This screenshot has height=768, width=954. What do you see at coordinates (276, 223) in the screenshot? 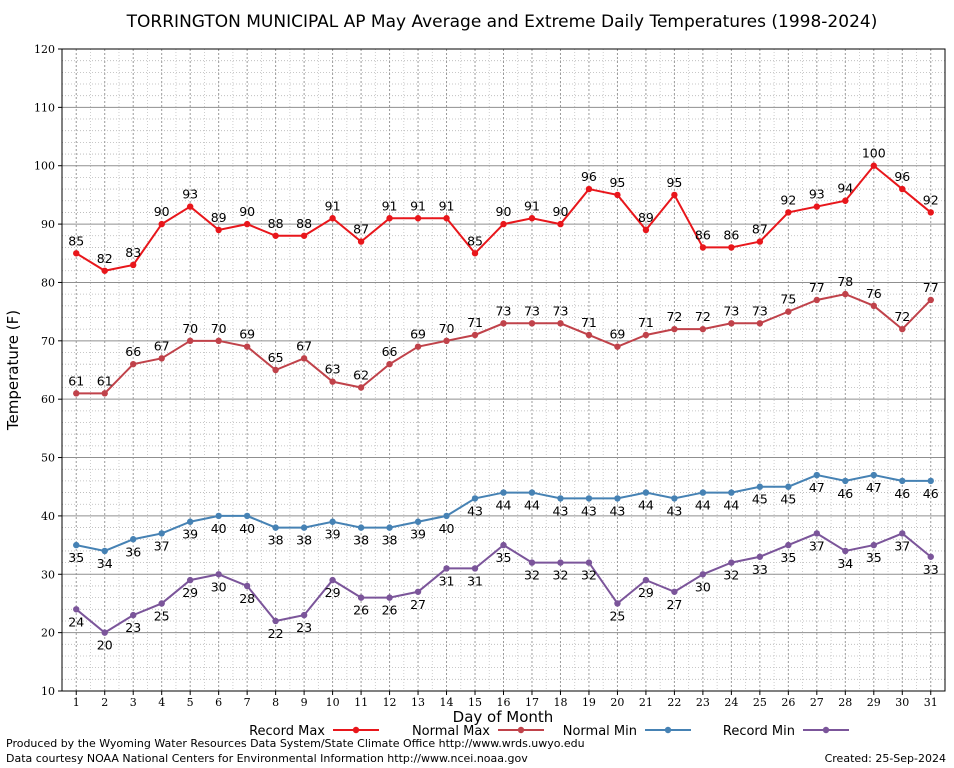
I see `record-max-data-label: 88` at bounding box center [276, 223].